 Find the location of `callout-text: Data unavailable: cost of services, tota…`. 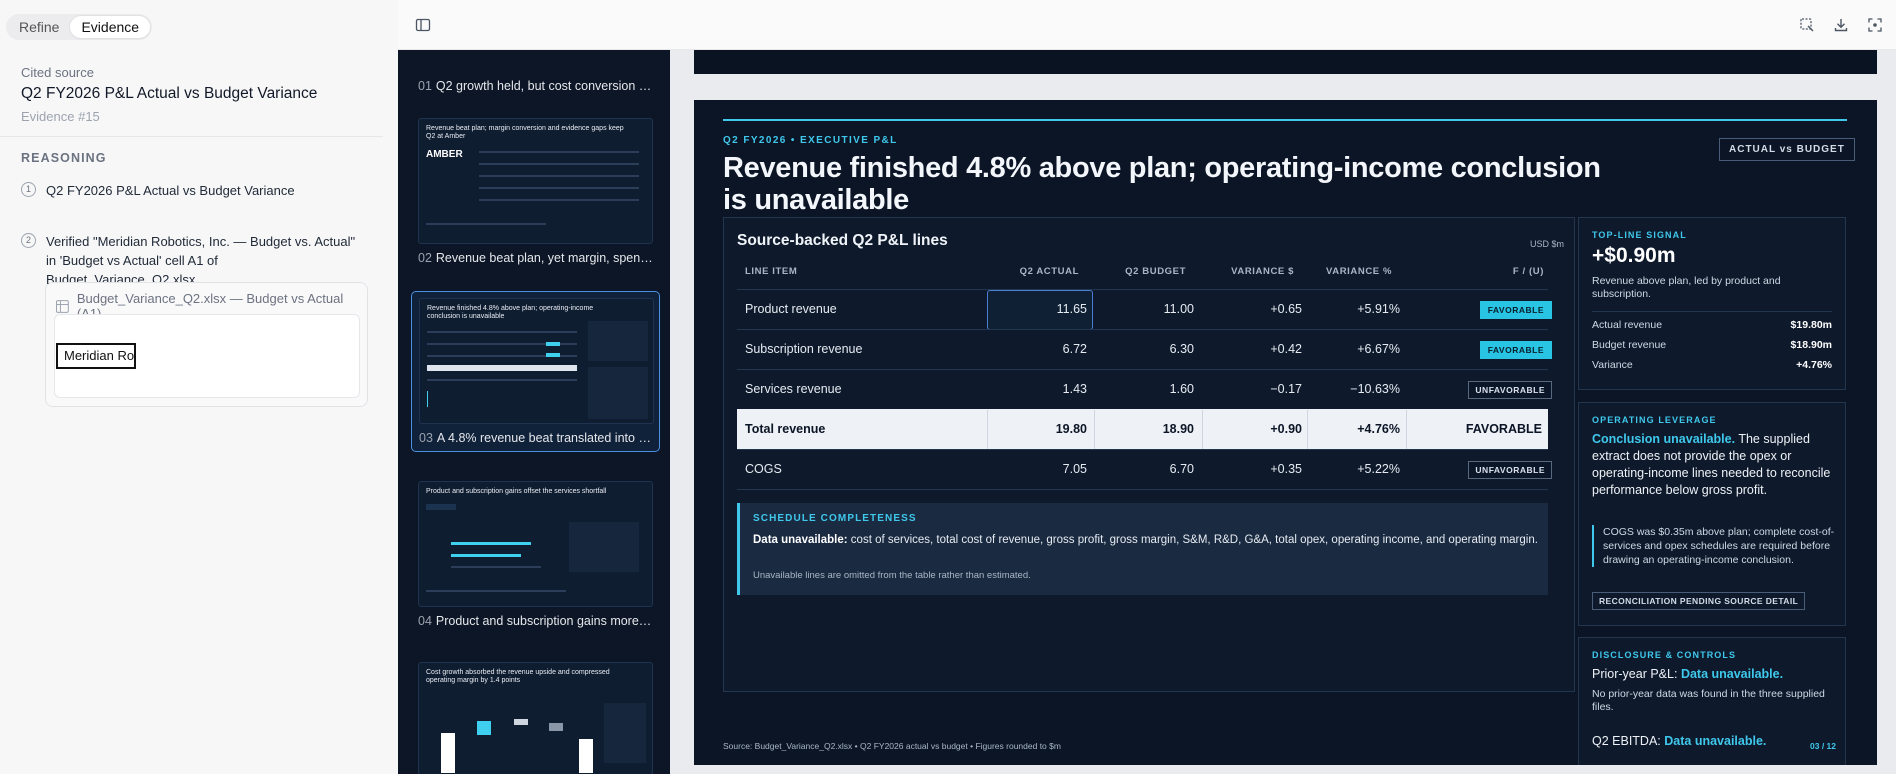

callout-text: Data unavailable: cost of services, tota… is located at coordinates (1145, 540).